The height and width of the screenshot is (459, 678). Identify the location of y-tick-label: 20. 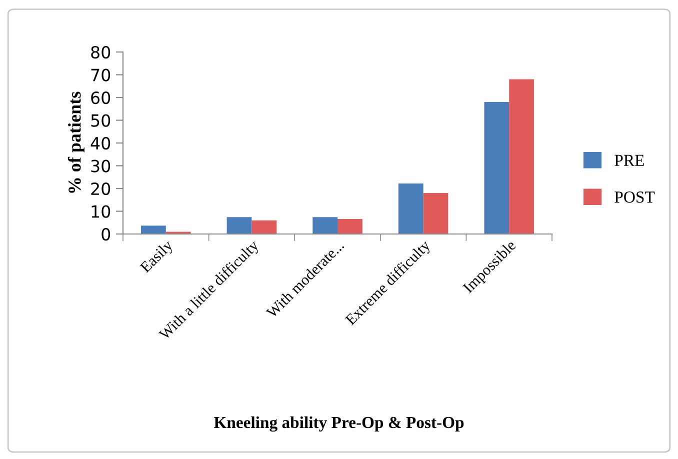
(100, 189).